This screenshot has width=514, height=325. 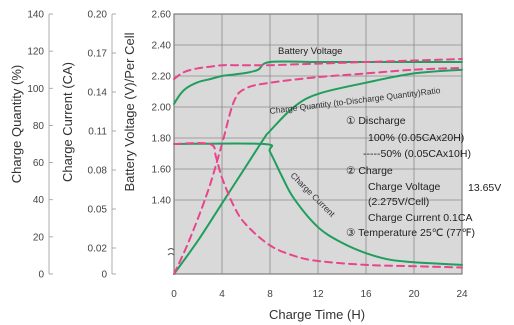 I want to click on x-axis-label: Charge Time (H), so click(x=317, y=314).